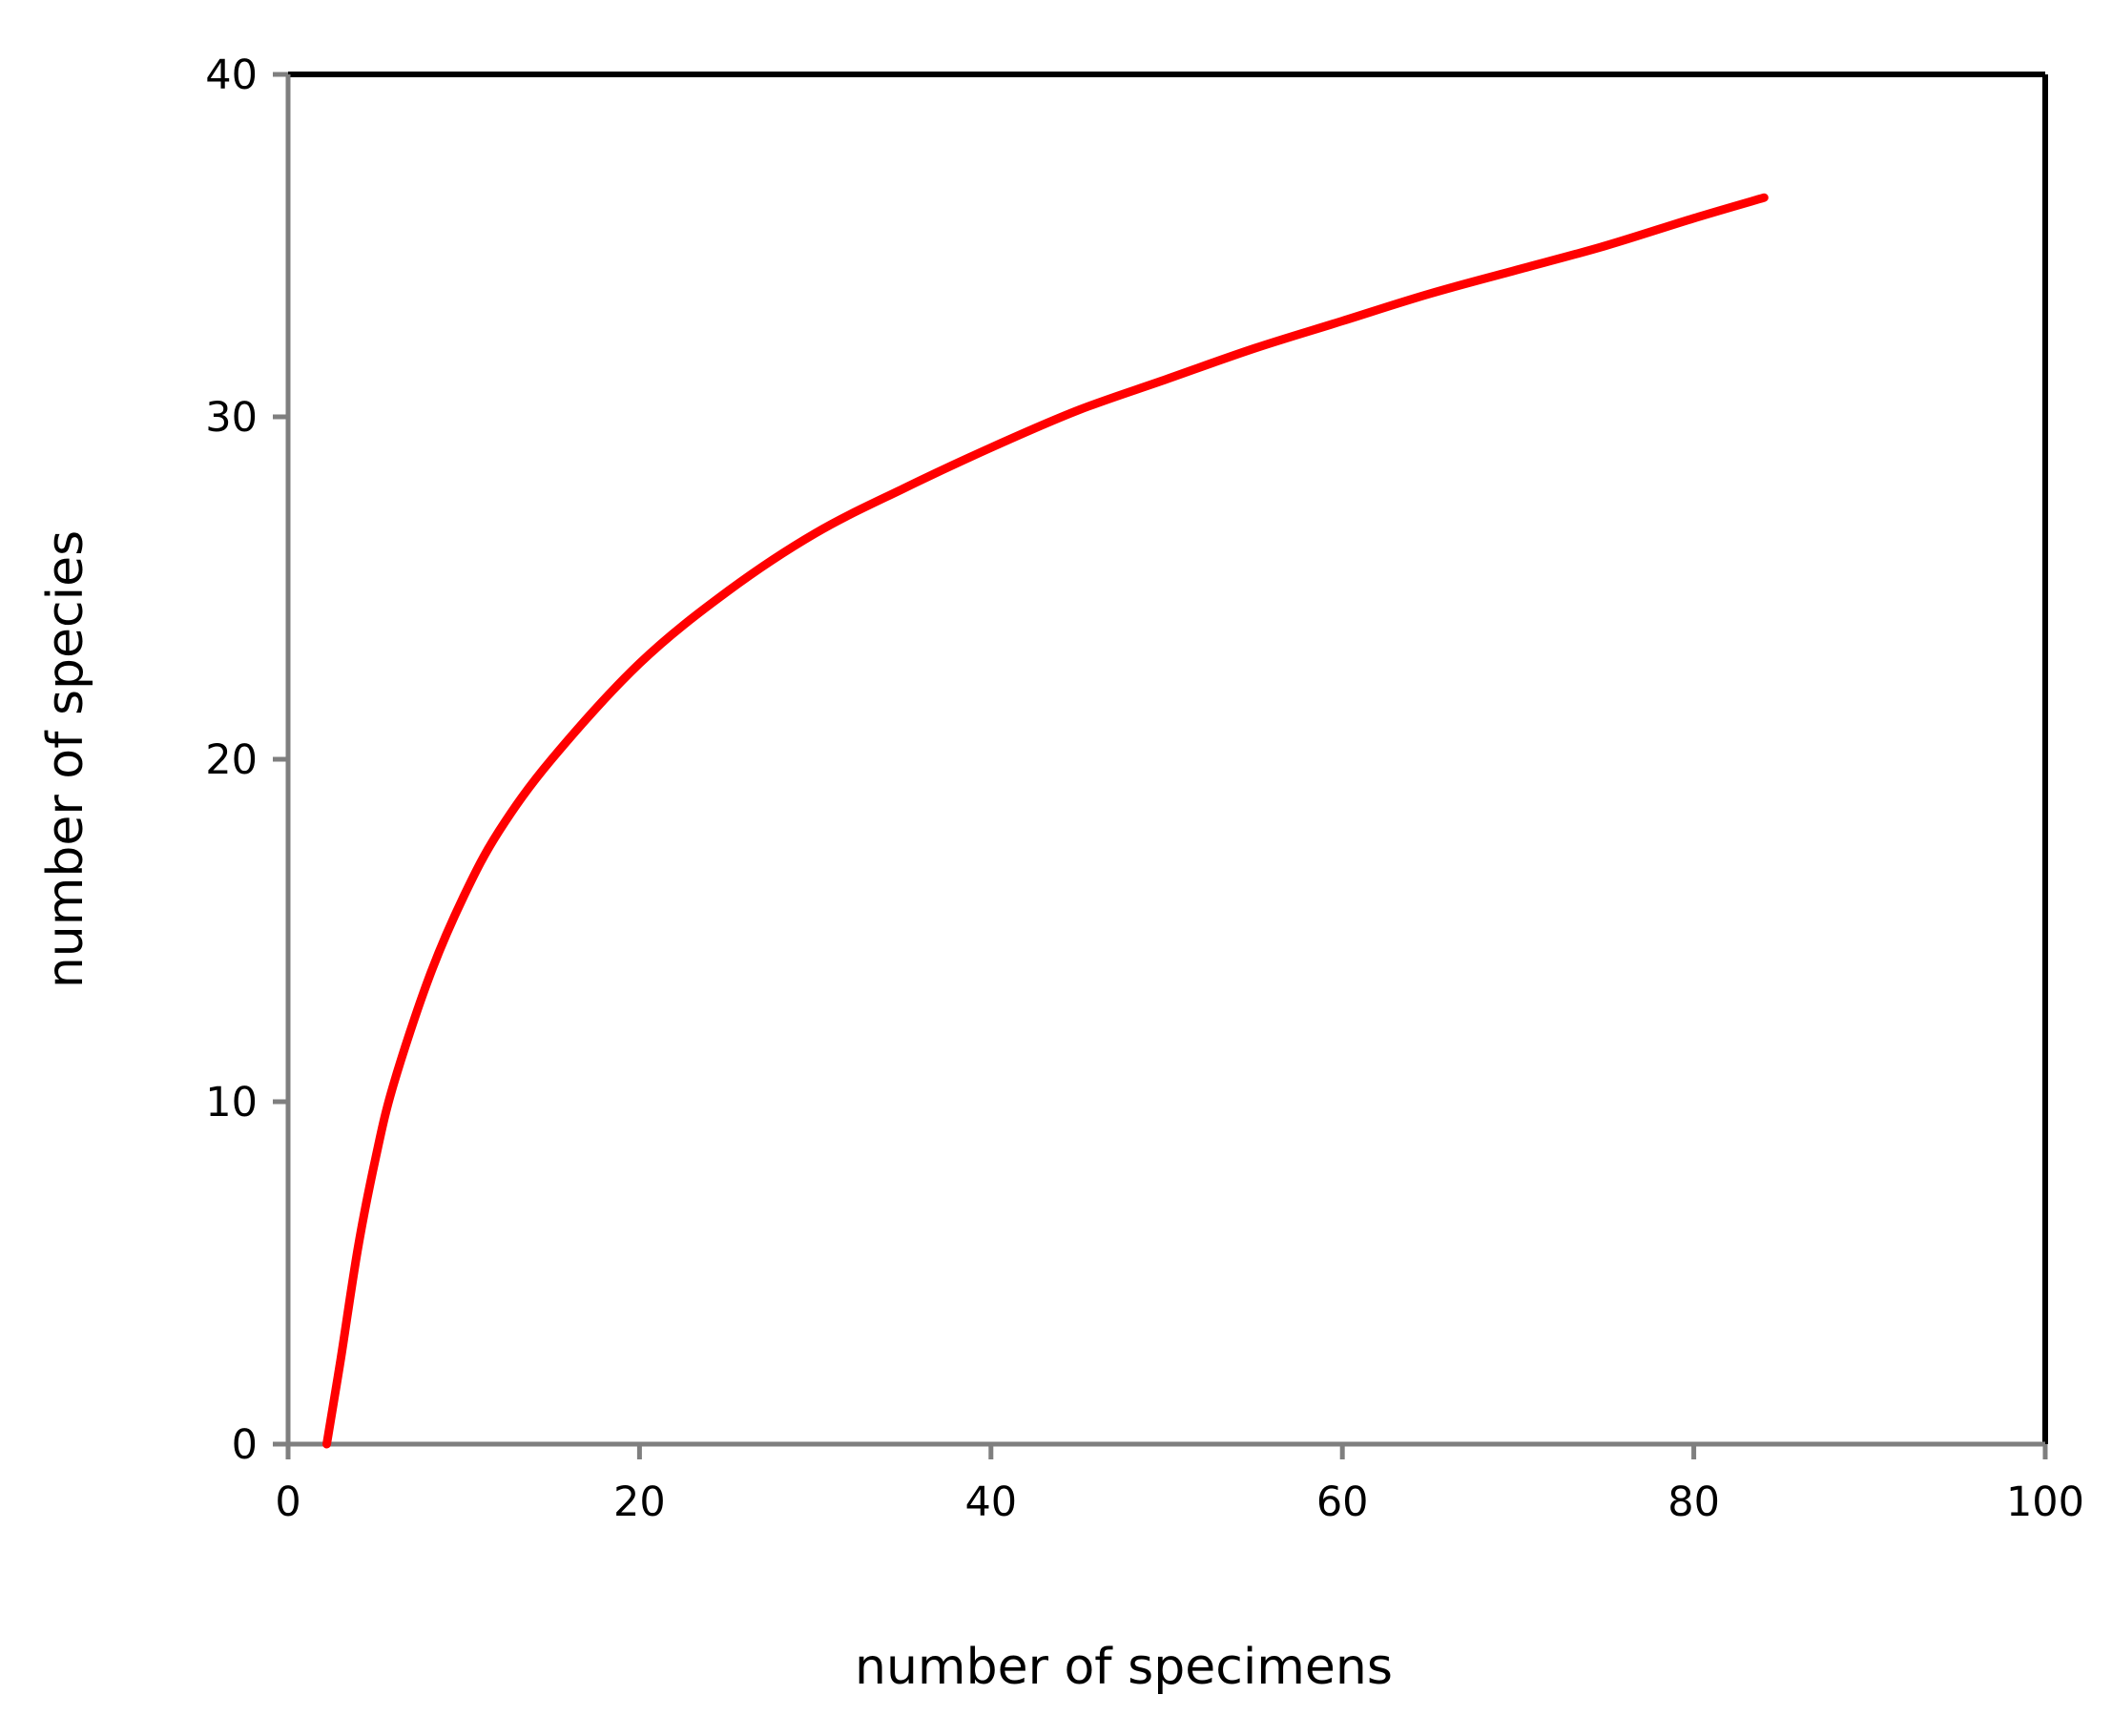  Describe the element at coordinates (2045, 1502) in the screenshot. I see `x-tick-label: 100` at that location.